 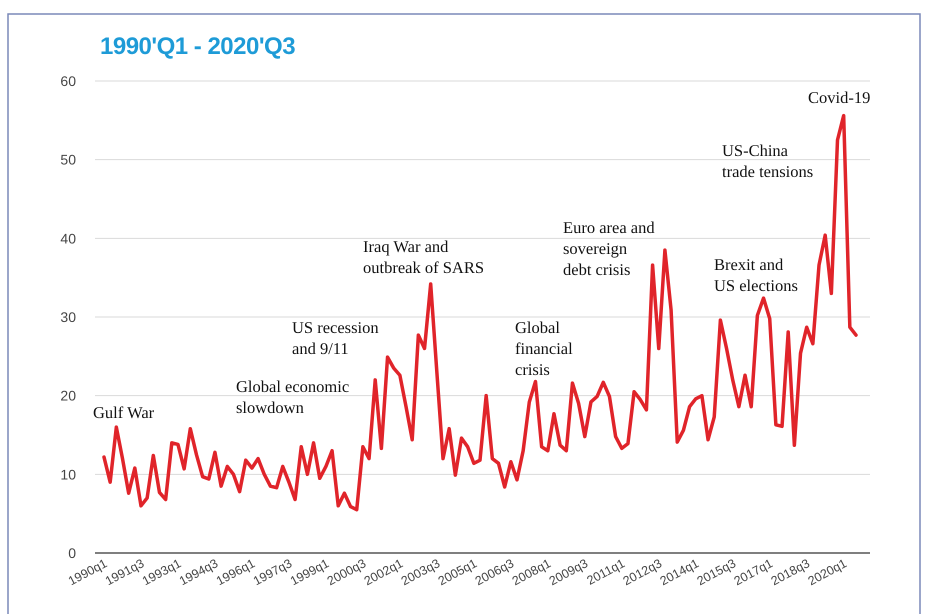 I want to click on annotation: Gulf War, so click(x=124, y=412).